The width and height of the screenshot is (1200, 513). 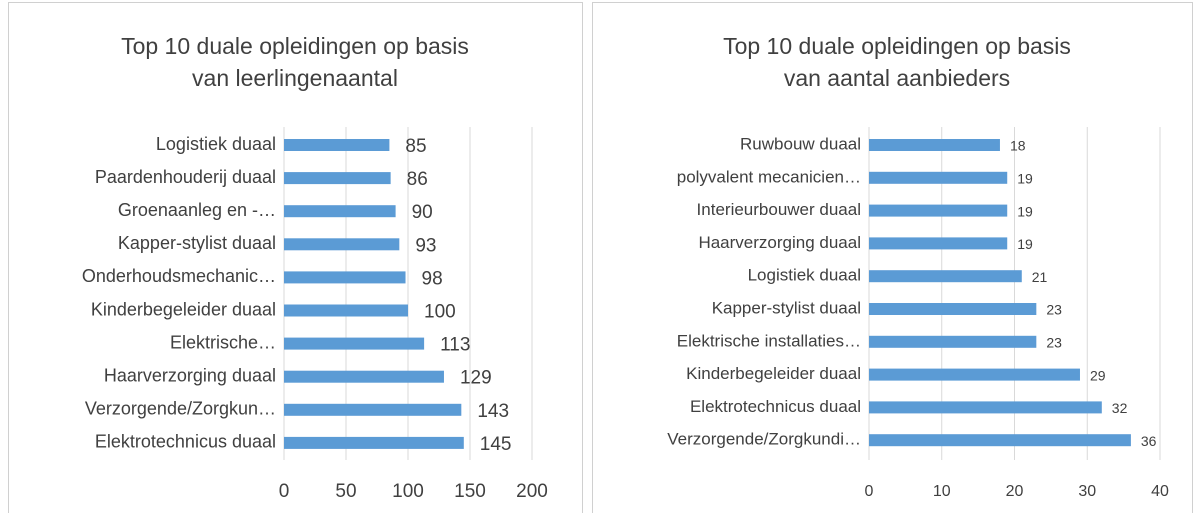 What do you see at coordinates (1120, 408) in the screenshot?
I see `data-label: 32` at bounding box center [1120, 408].